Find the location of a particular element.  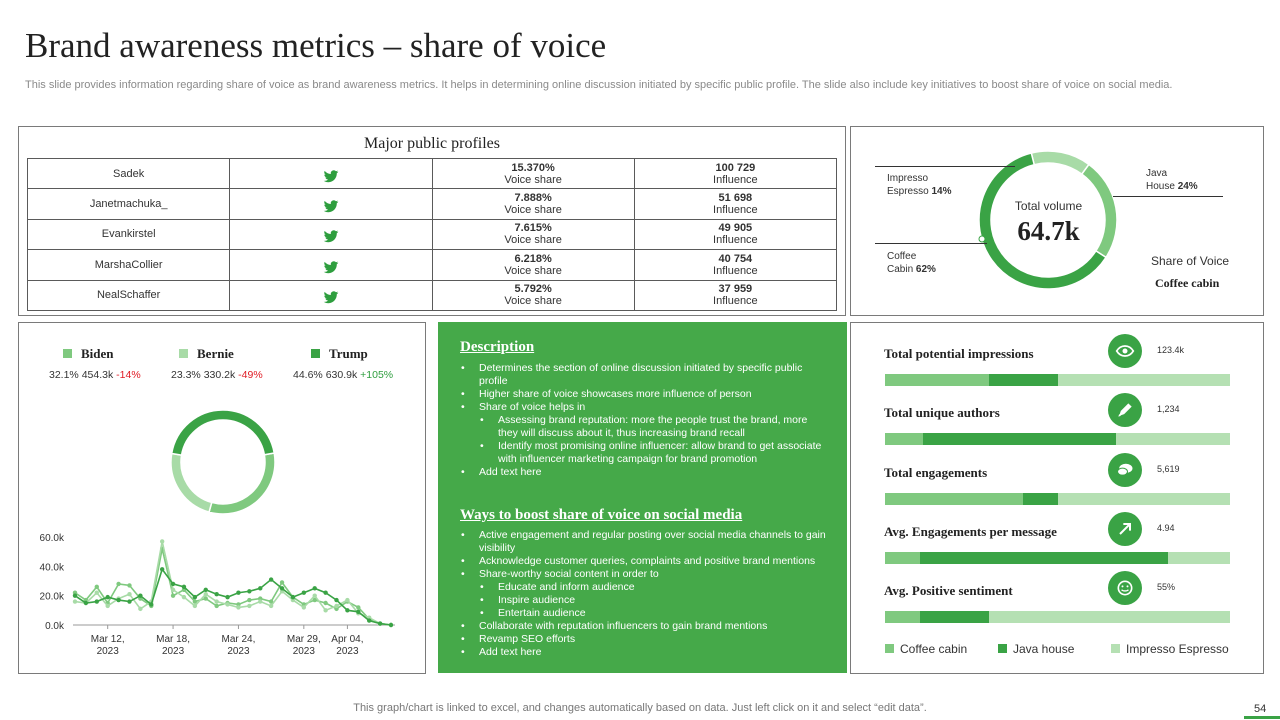

legend-label: Biden is located at coordinates (97, 353).